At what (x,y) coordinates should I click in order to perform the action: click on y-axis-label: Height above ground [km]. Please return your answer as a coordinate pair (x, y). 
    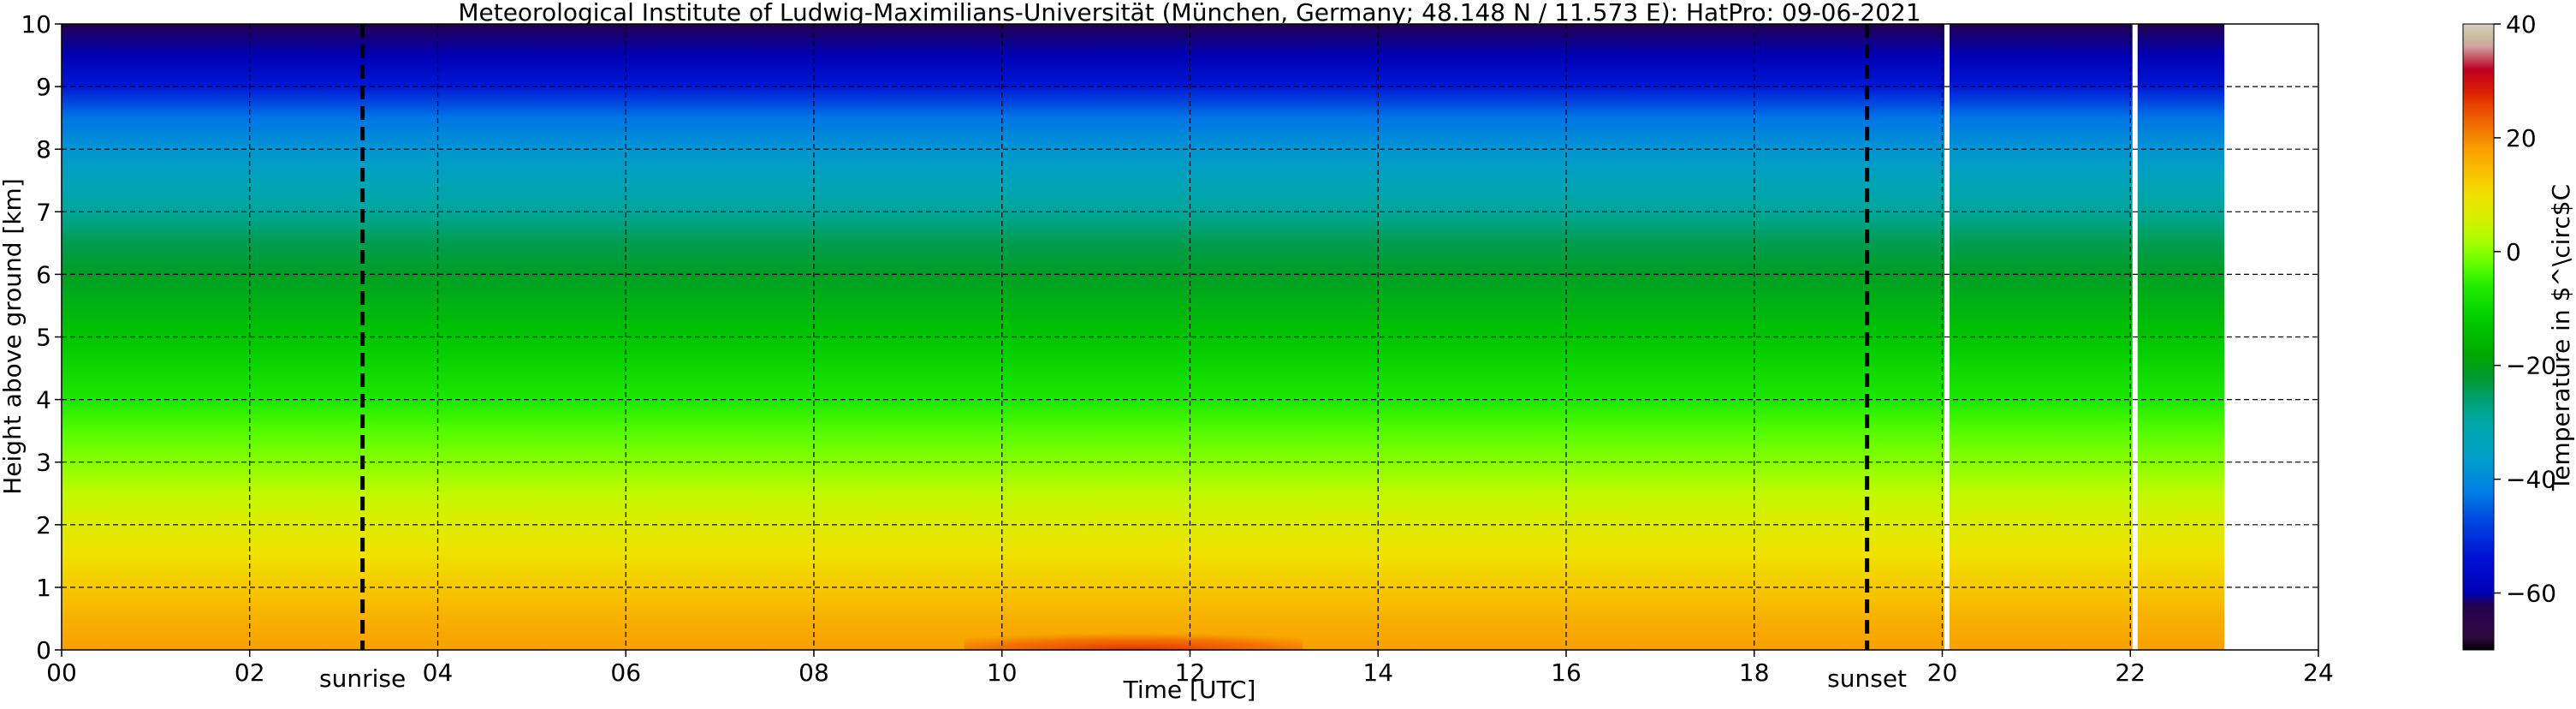
    Looking at the image, I should click on (13, 336).